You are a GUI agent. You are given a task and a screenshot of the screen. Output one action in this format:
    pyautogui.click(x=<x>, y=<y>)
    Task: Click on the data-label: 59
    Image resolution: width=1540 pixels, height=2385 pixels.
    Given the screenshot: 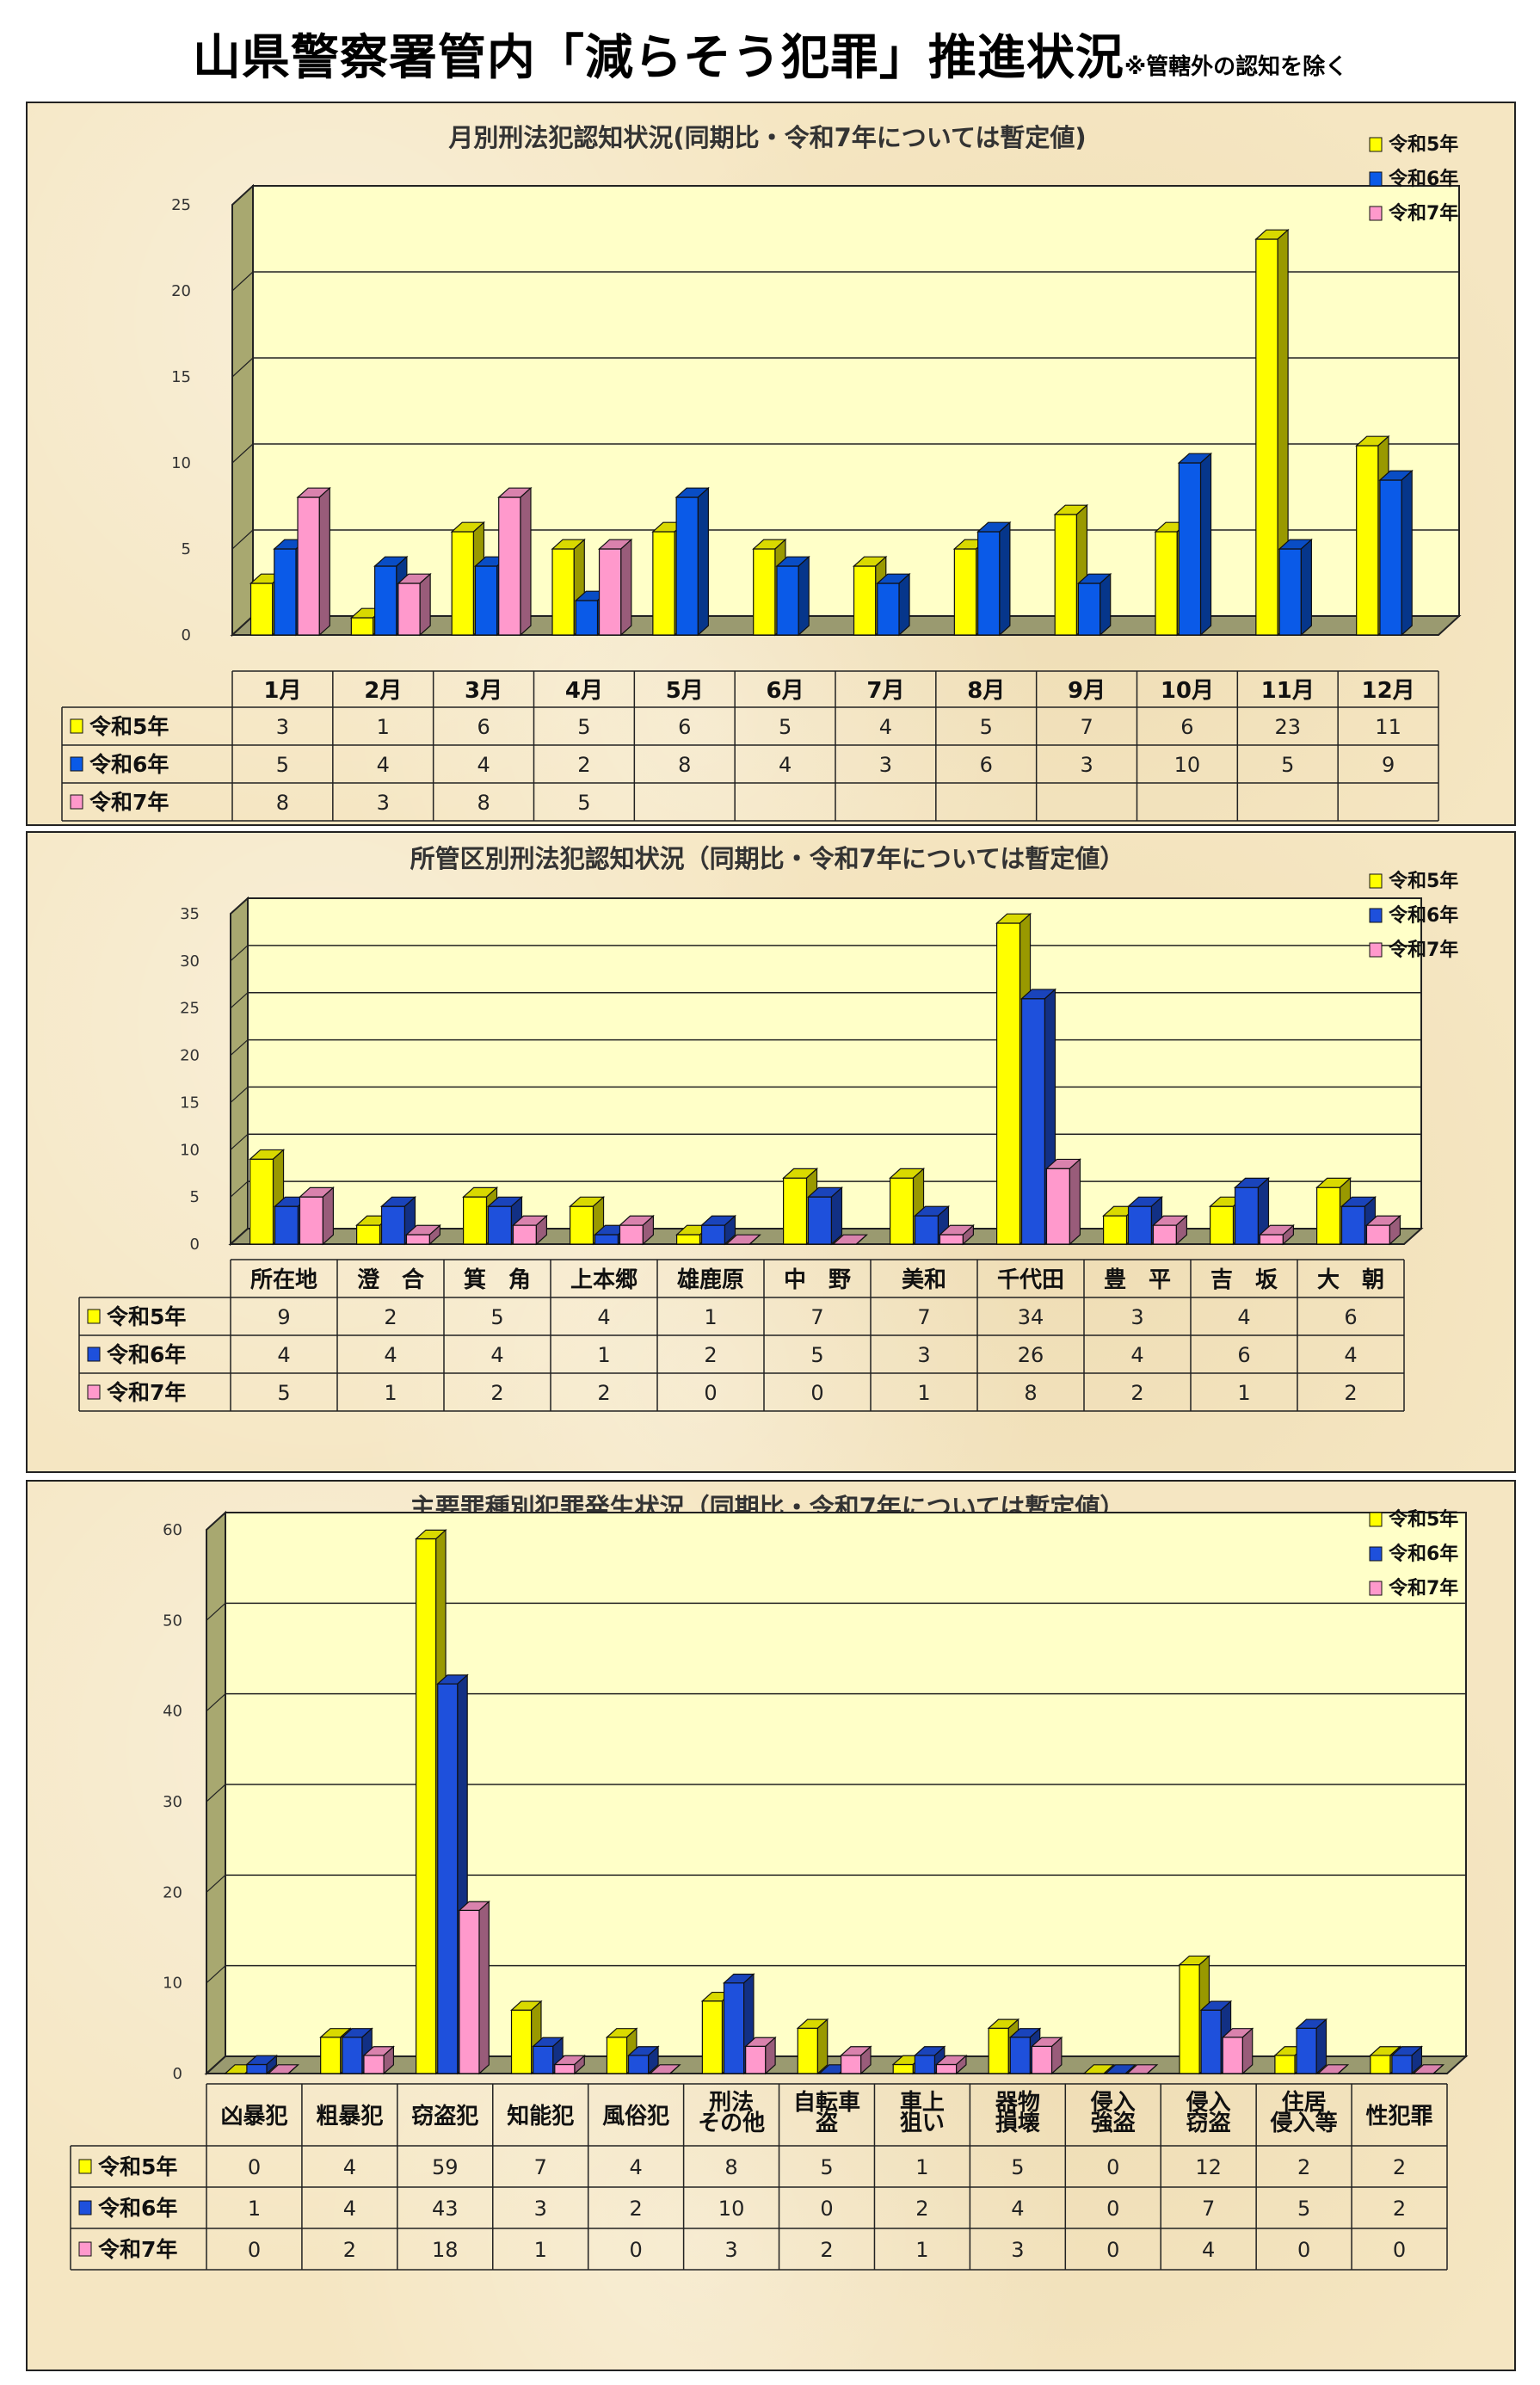 What is the action you would take?
    pyautogui.click(x=446, y=2167)
    